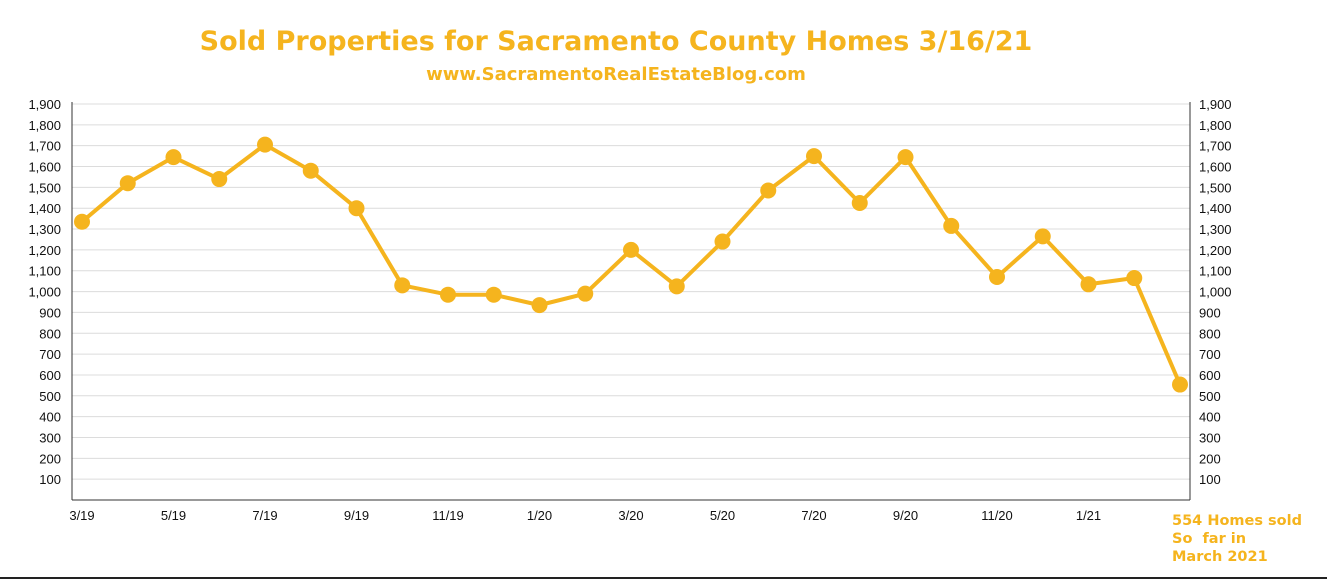  Describe the element at coordinates (50, 458) in the screenshot. I see `y-tick-label-left: 200` at that location.